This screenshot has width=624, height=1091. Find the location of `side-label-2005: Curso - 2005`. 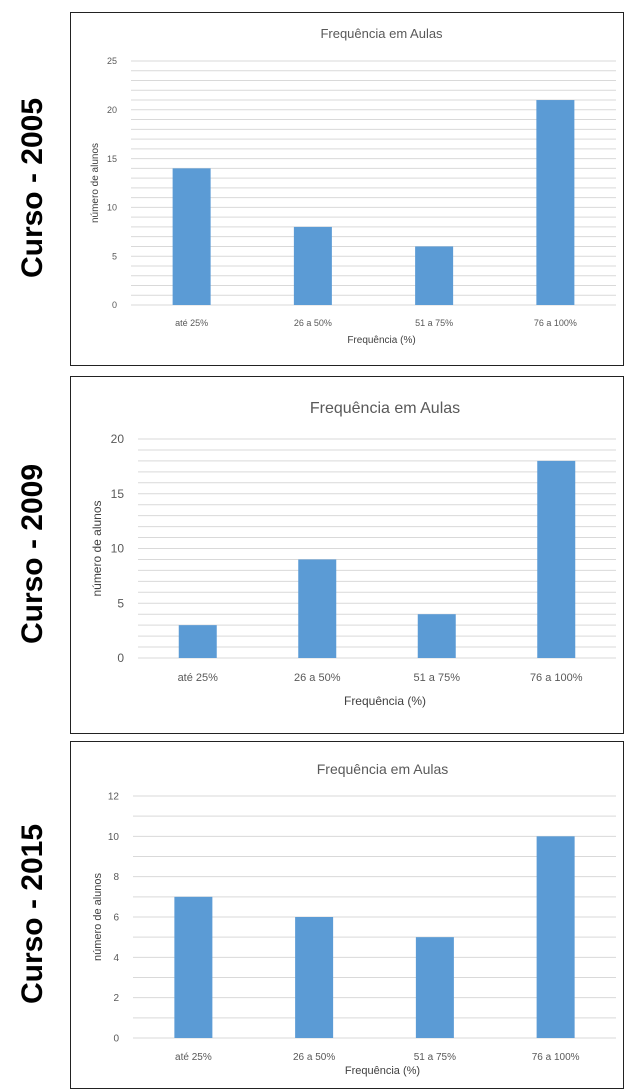

side-label-2005: Curso - 2005 is located at coordinates (33, 188).